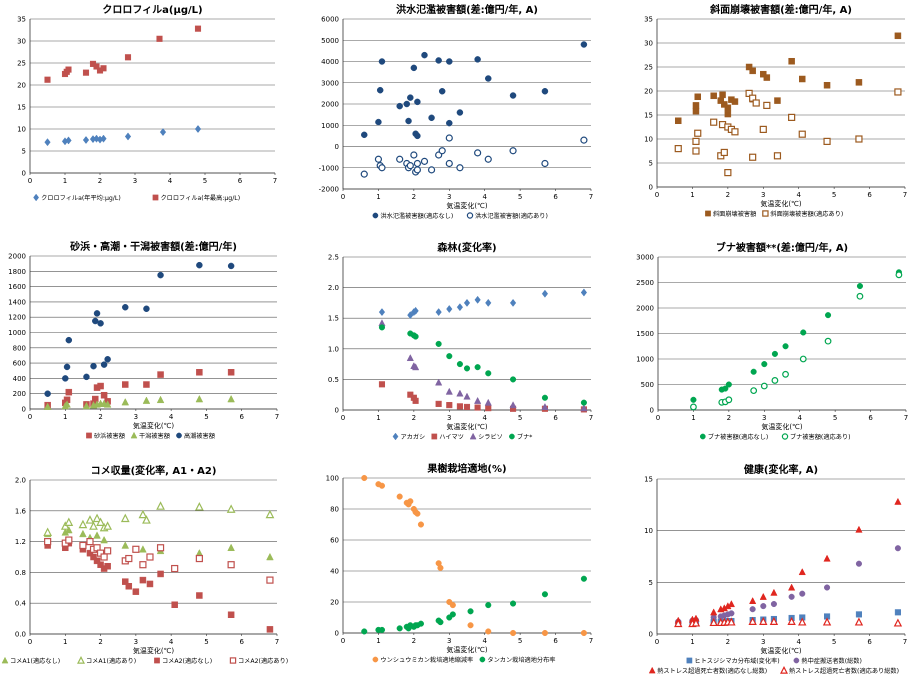 Image resolution: width=910 pixels, height=680 pixels. Describe the element at coordinates (154, 436) in the screenshot. I see `legend-label: 干潟被害額` at that location.